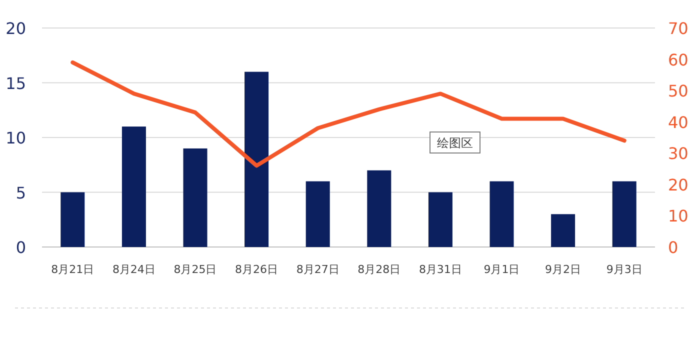  What do you see at coordinates (678, 122) in the screenshot?
I see `y2-tick-label: 40` at bounding box center [678, 122].